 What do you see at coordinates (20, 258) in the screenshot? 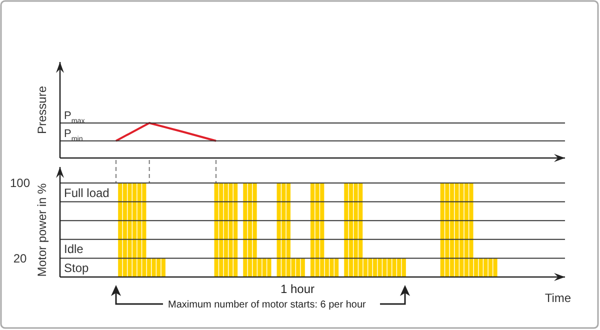
I see `y-tick-label: 20` at bounding box center [20, 258].